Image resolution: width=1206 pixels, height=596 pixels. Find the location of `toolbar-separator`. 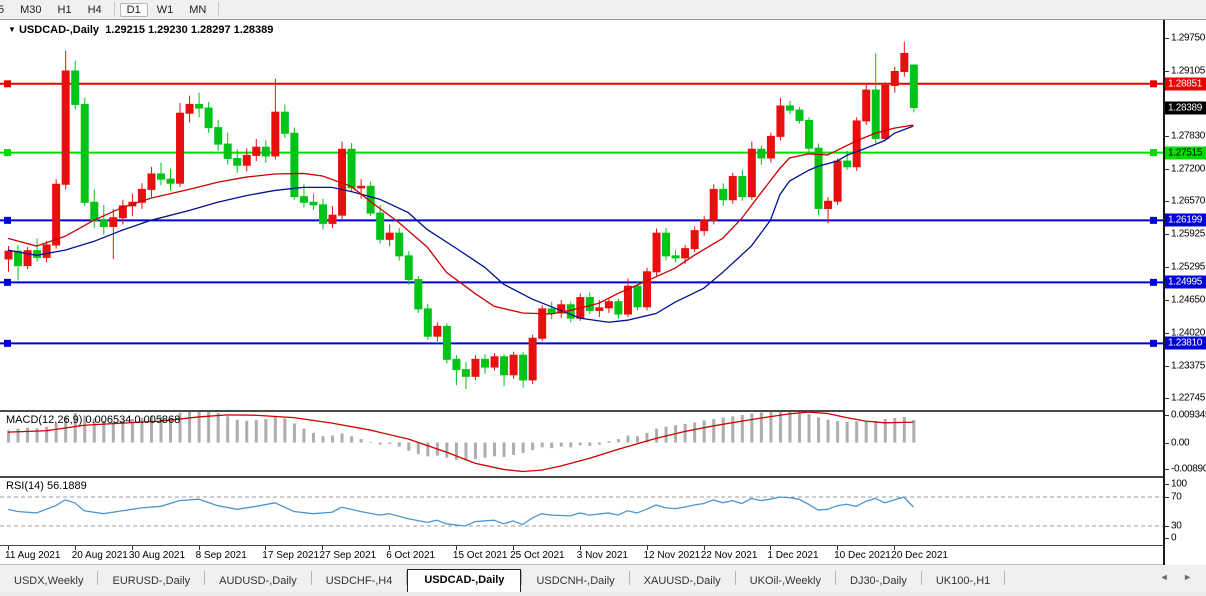

toolbar-separator is located at coordinates (114, 9).